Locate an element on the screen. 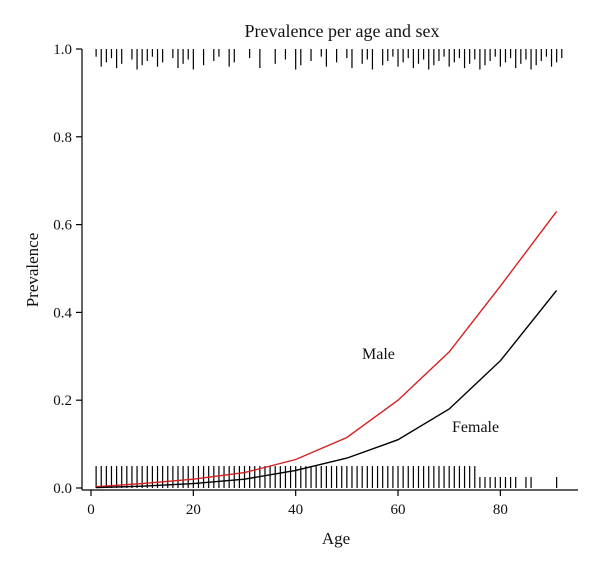 The height and width of the screenshot is (571, 600). y-axis-label: Prevalence is located at coordinates (32, 270).